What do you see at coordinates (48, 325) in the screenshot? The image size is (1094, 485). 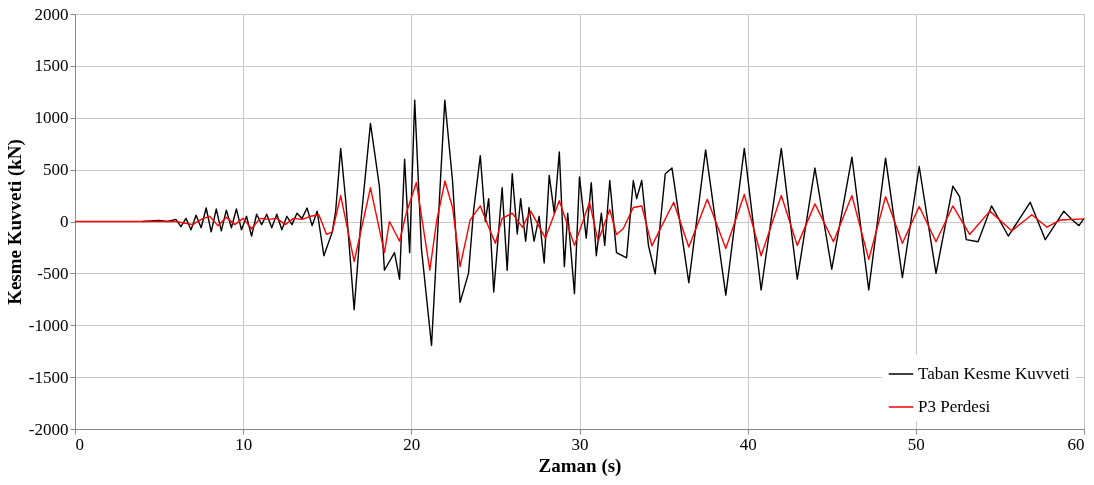 I see `y-tick-label: -1000` at bounding box center [48, 325].